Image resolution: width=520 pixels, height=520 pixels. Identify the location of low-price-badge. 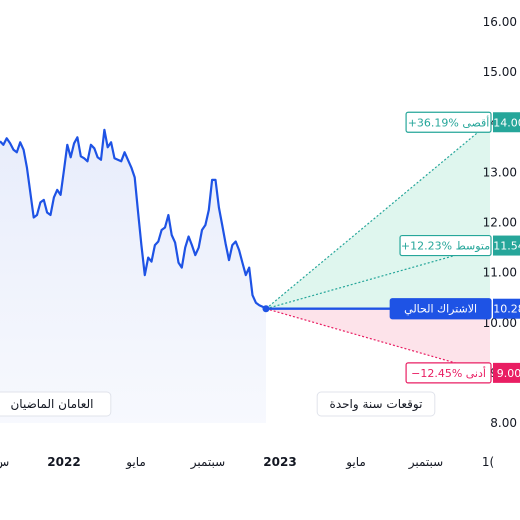
(506, 372).